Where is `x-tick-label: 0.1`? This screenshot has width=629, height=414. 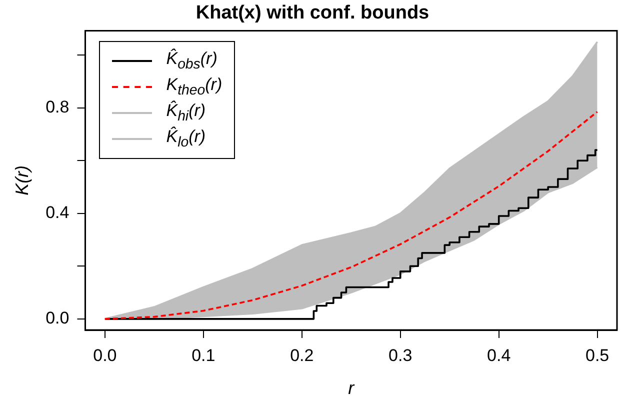
x-tick-label: 0.1 is located at coordinates (204, 355).